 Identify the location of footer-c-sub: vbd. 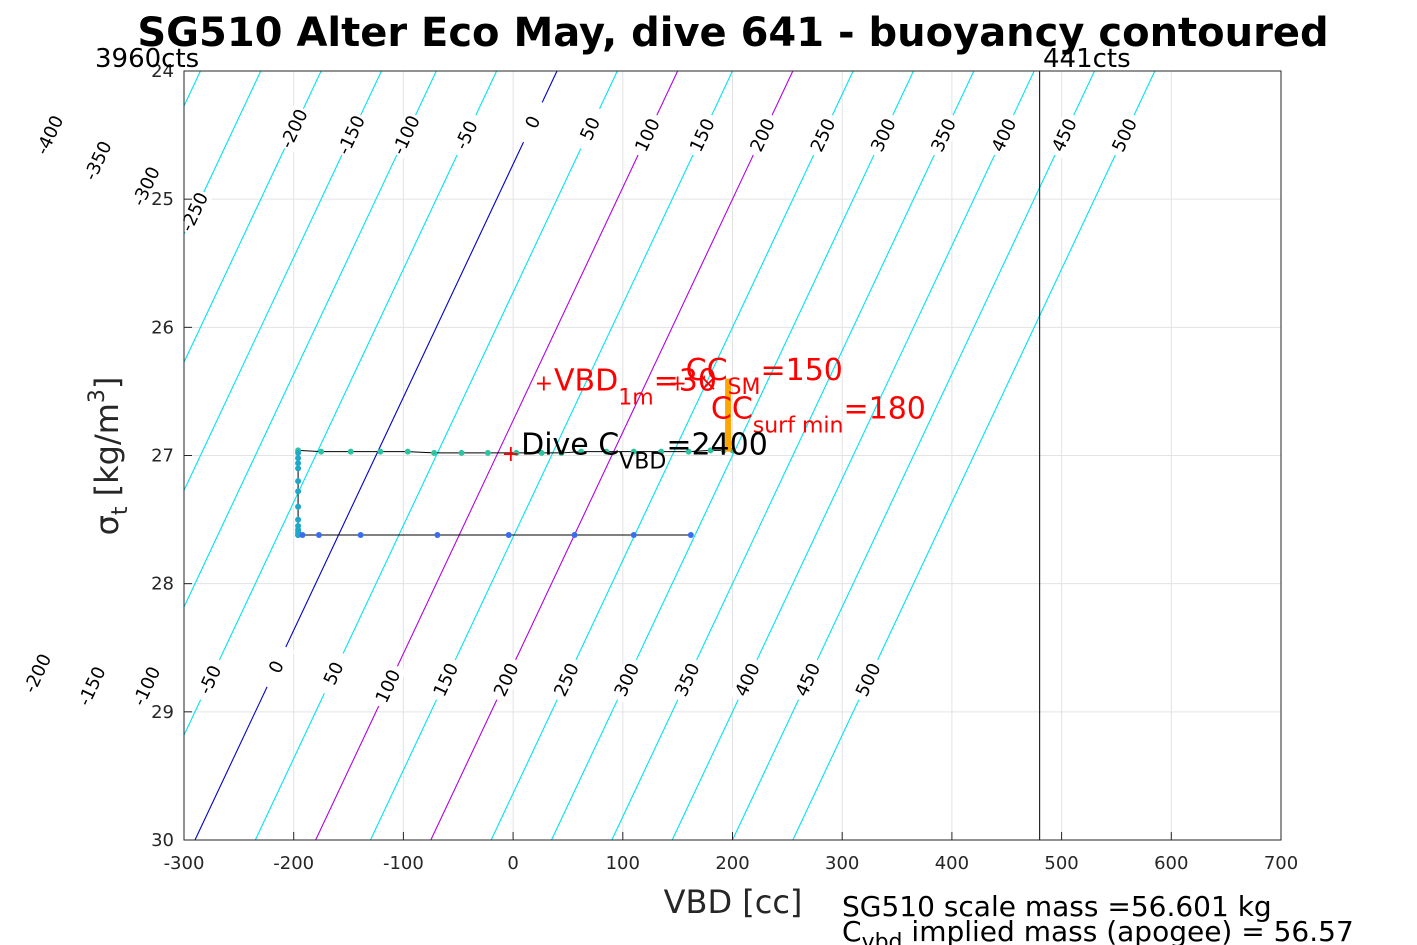
(882, 937).